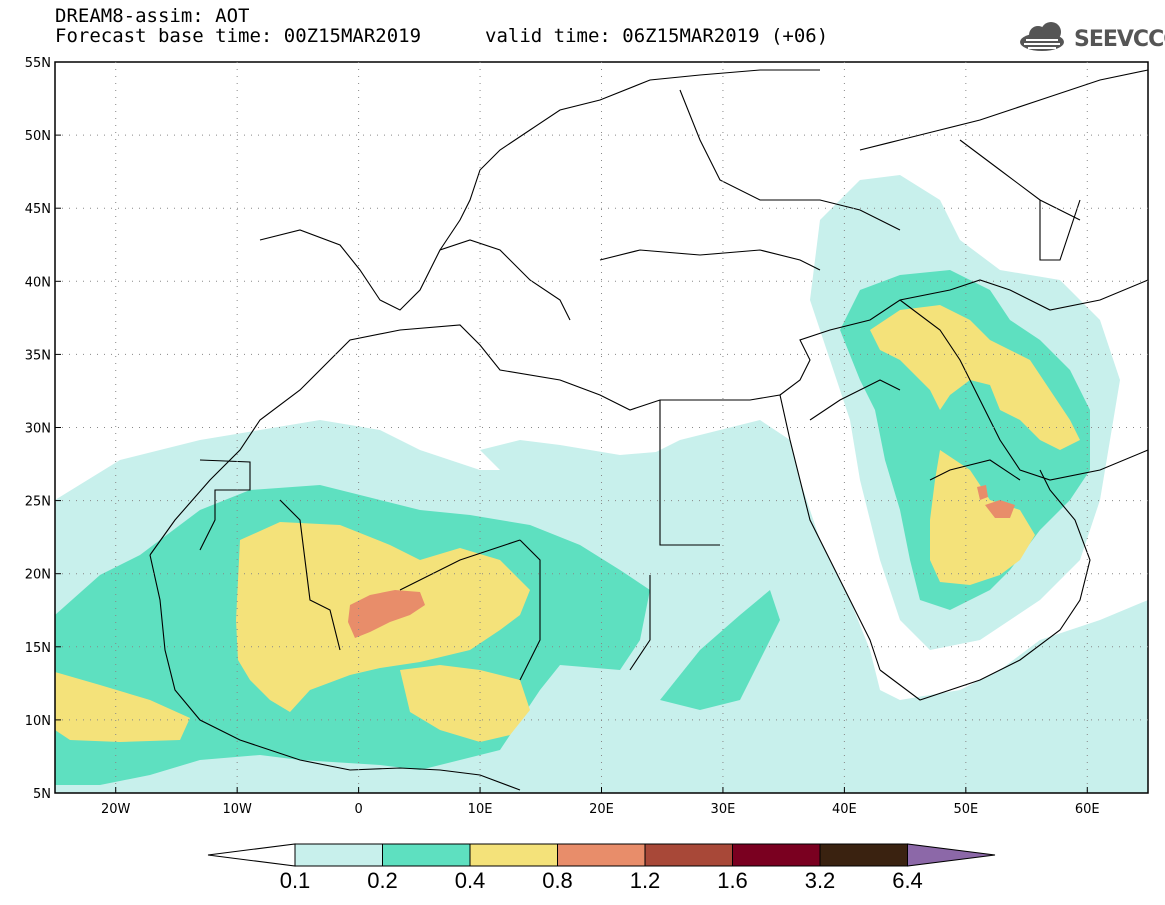  I want to click on colorbar-label: 3.2, so click(820, 880).